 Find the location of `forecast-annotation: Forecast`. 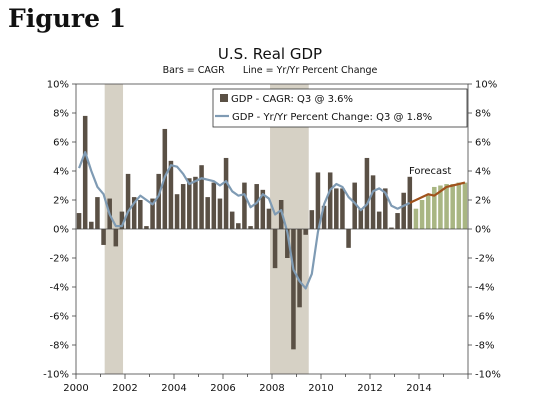

forecast-annotation: Forecast is located at coordinates (430, 171).